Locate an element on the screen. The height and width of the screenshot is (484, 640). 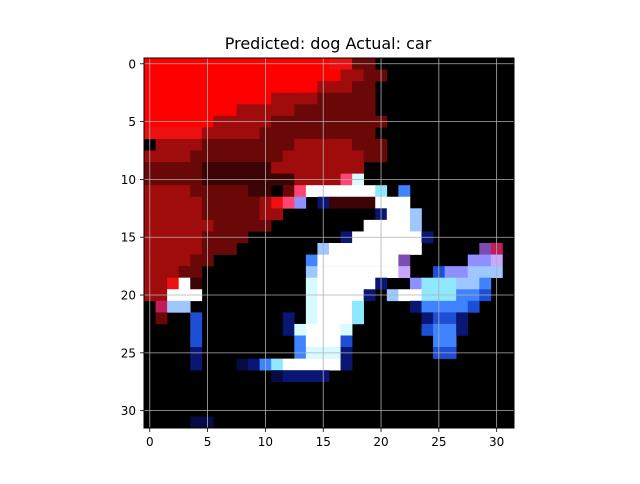
x-axis: 0 5 10 15 20 25 30 is located at coordinates (325, 438).